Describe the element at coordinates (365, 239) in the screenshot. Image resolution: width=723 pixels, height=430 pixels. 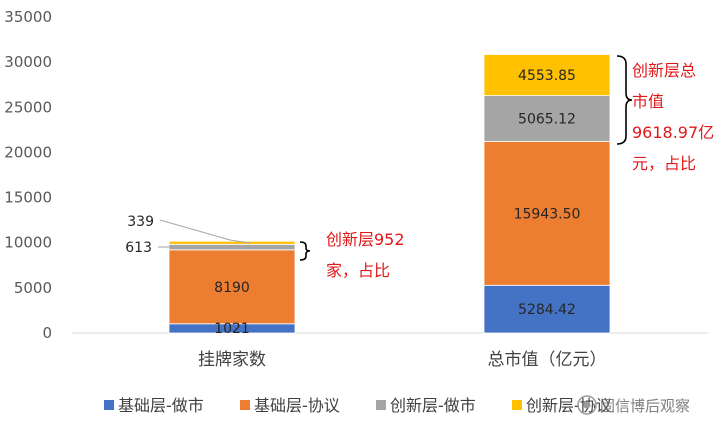
I see `annotation-count-line-1: 创新层952` at that location.